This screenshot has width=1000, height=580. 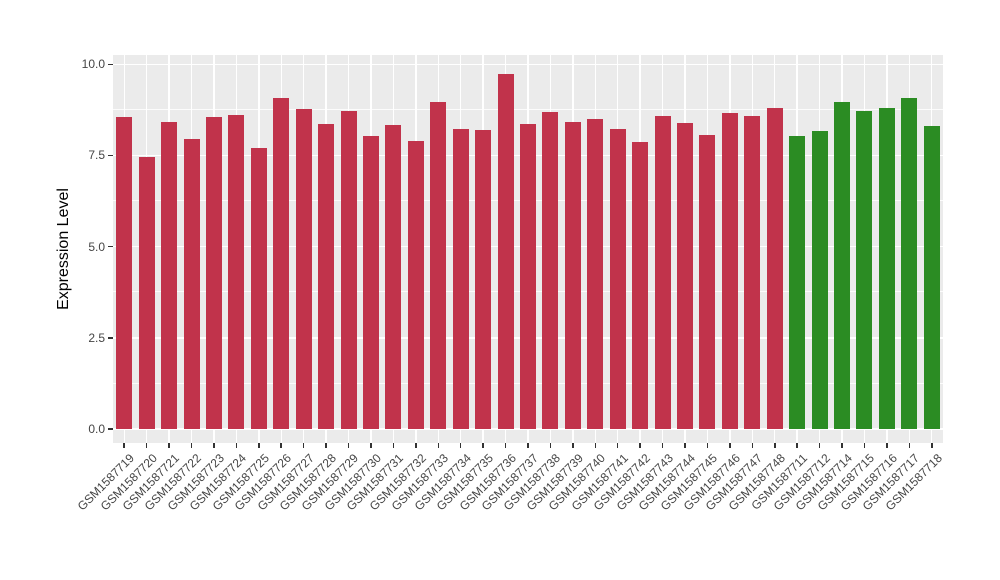 What do you see at coordinates (213, 273) in the screenshot?
I see `bar-GSM1587723` at bounding box center [213, 273].